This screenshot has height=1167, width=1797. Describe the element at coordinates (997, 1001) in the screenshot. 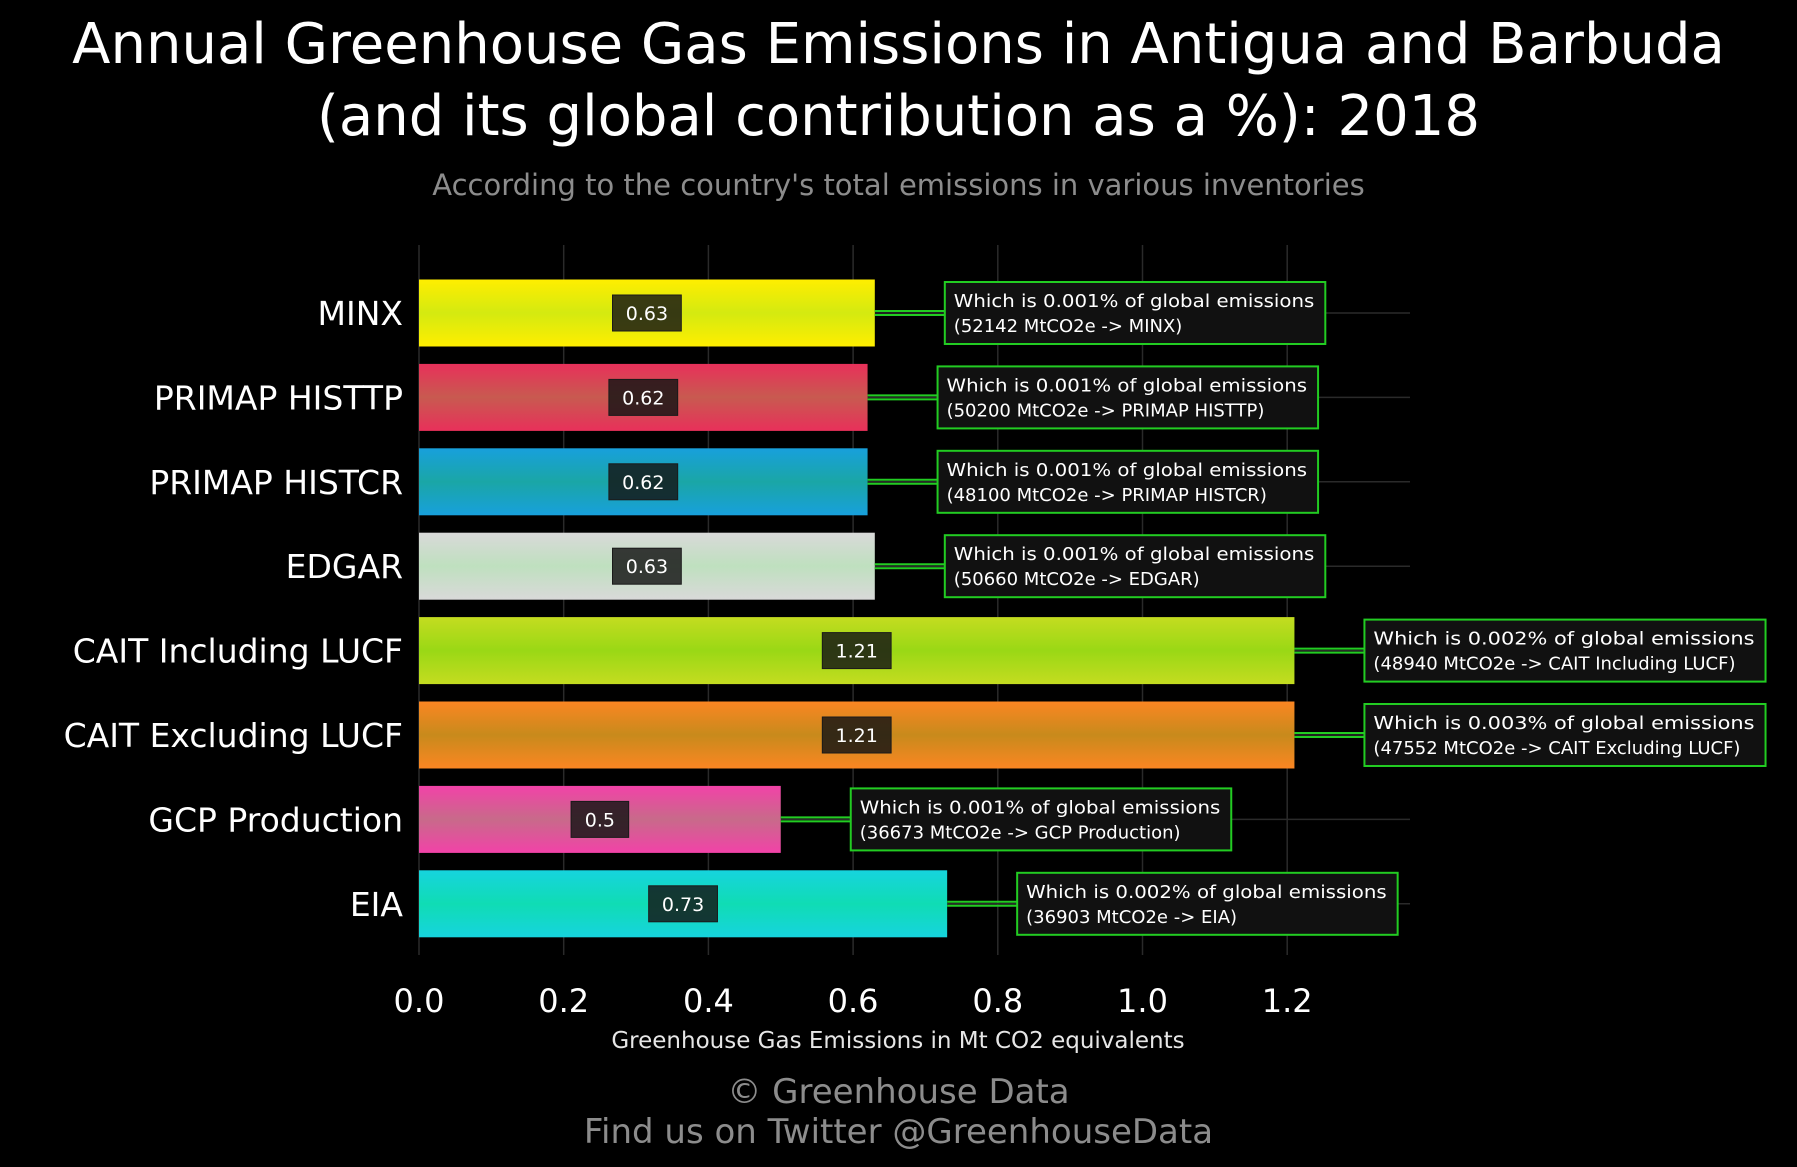

I see `x-tick-label: 0.8` at that location.